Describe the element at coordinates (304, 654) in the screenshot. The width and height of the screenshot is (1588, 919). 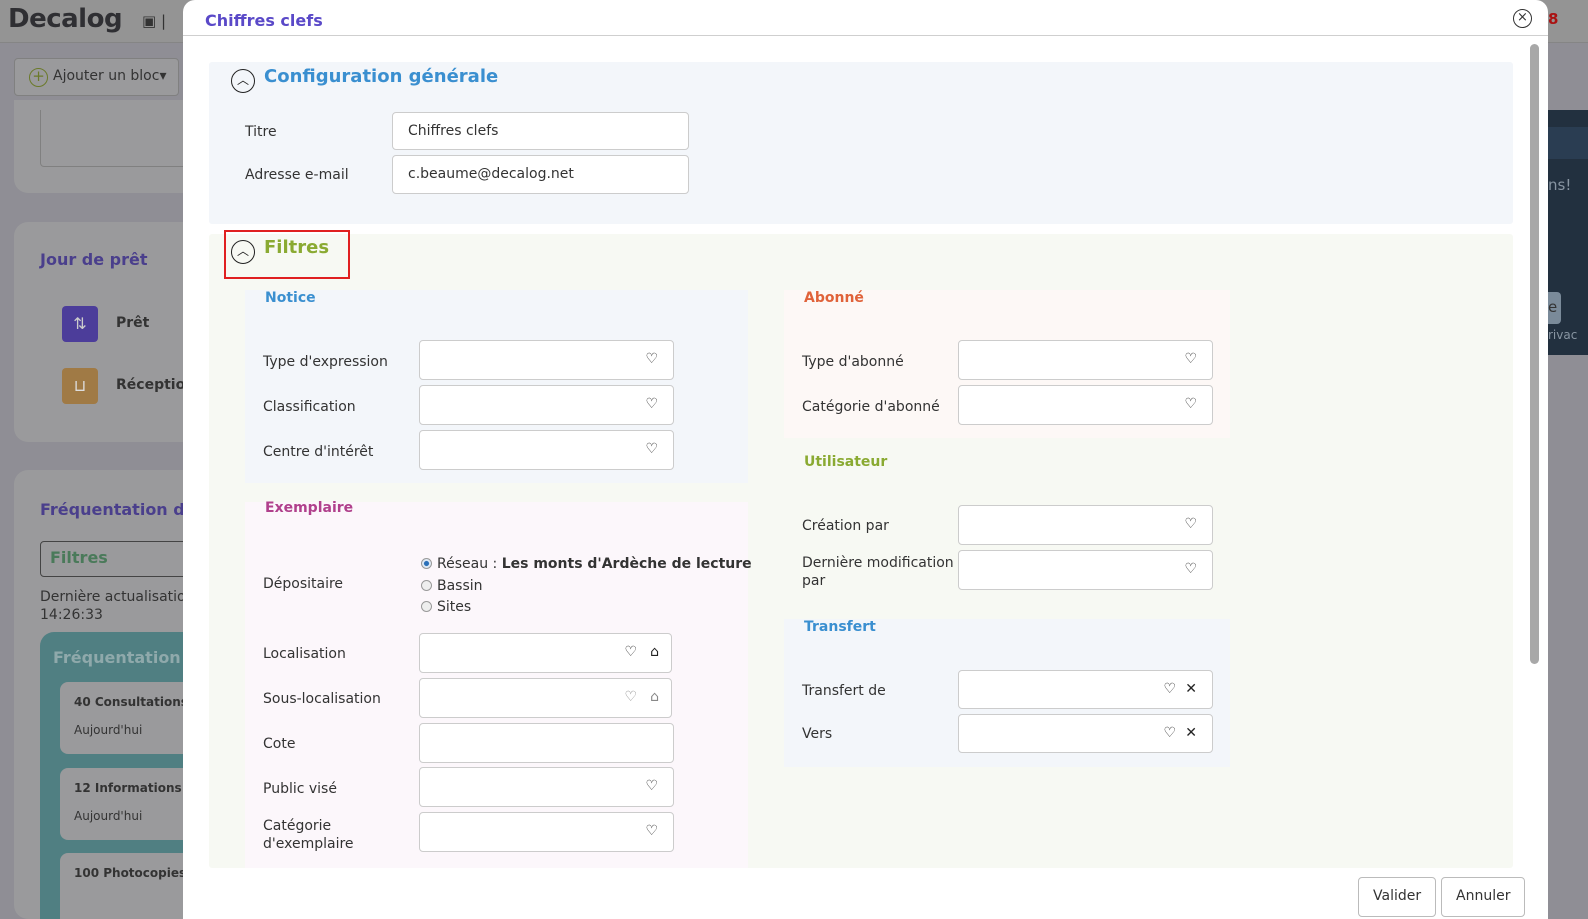
I see `field-label: Localisation` at that location.